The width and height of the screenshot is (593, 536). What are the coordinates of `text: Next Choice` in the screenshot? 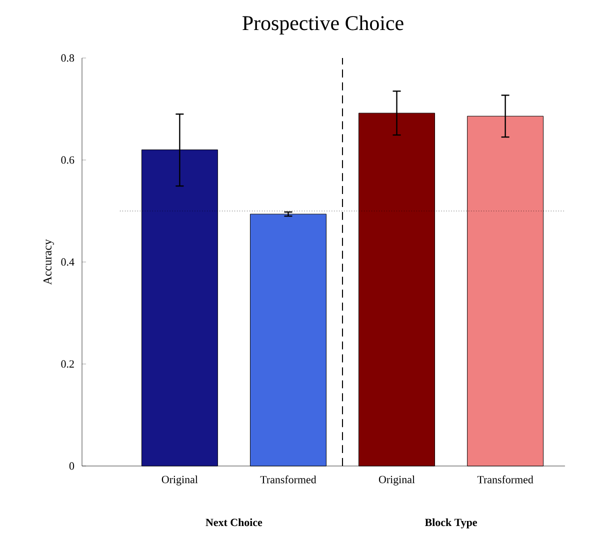 It's located at (234, 522).